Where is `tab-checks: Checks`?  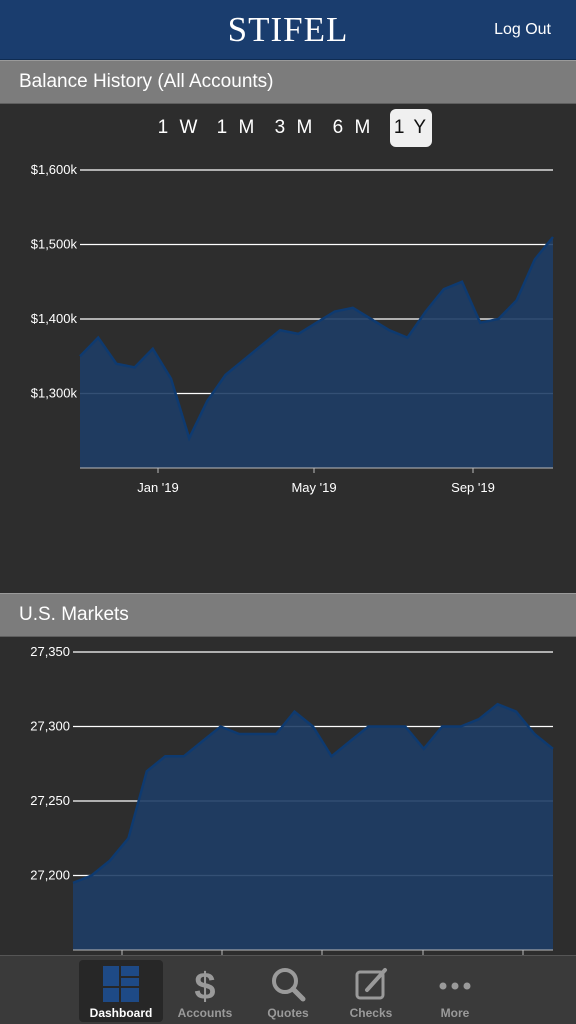
tab-checks: Checks is located at coordinates (371, 991).